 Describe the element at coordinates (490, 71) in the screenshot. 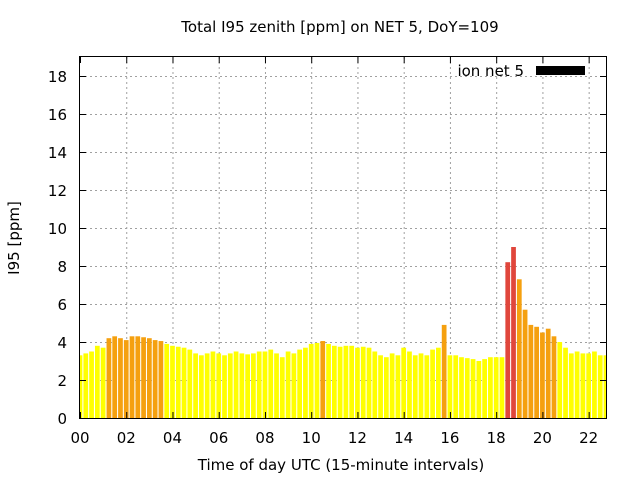

I see `legend-label: ion net 5` at that location.